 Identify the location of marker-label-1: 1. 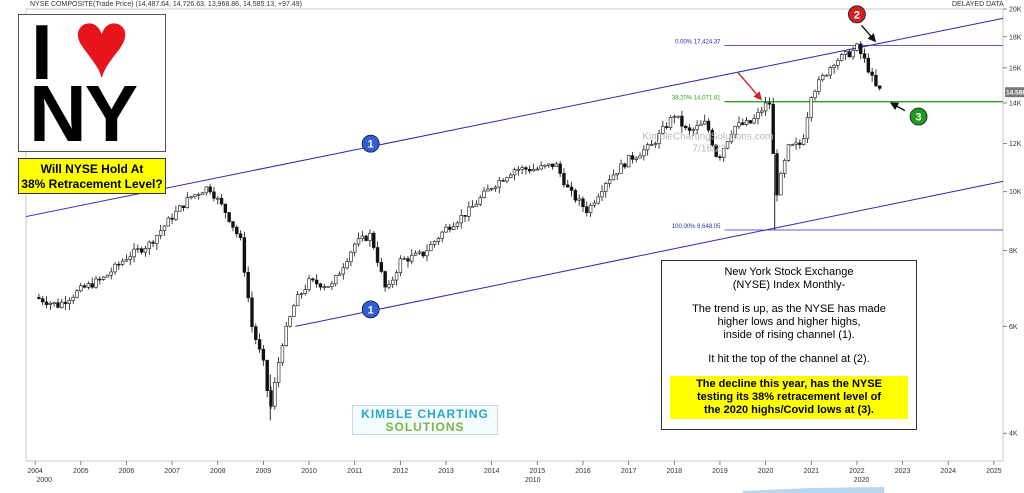
(371, 310).